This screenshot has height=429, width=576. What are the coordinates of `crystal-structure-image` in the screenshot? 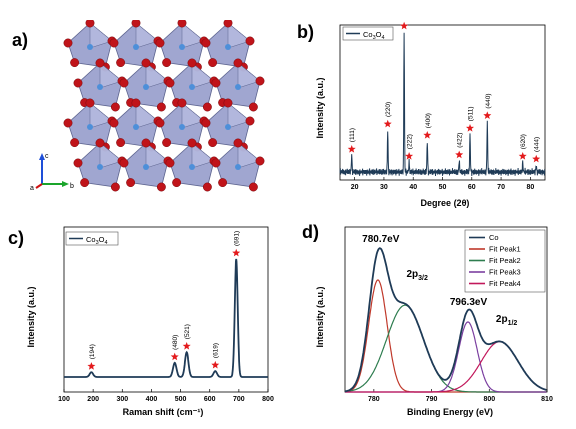 It's located at (164, 106).